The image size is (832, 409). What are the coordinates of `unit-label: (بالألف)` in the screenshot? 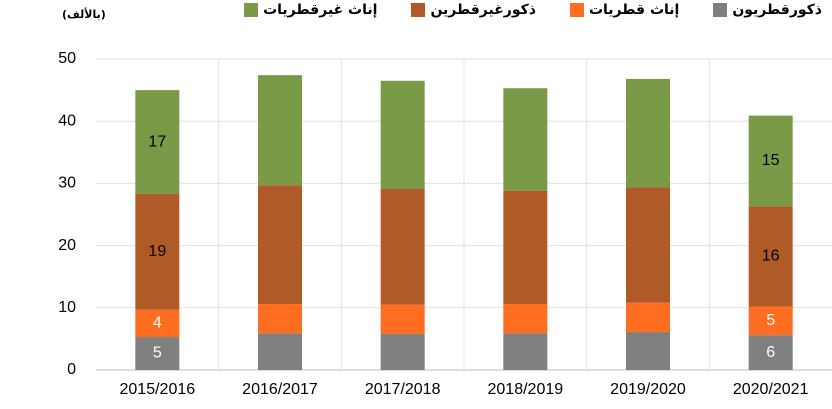 It's located at (84, 14).